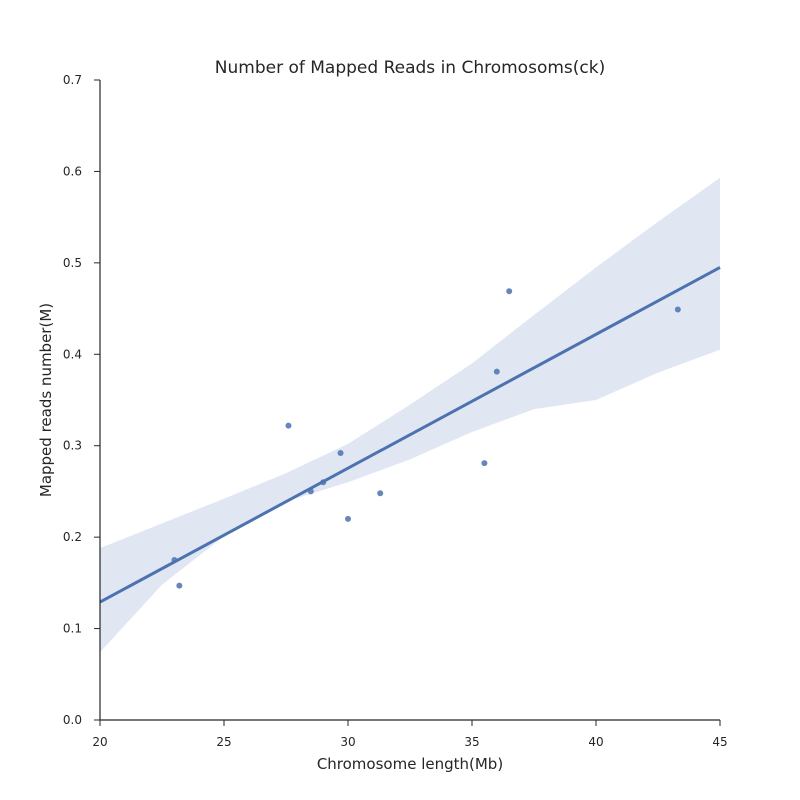 The image size is (800, 800). Describe the element at coordinates (410, 68) in the screenshot. I see `chart-title: Number of Mapped Reads in Chromosoms(ck)` at that location.